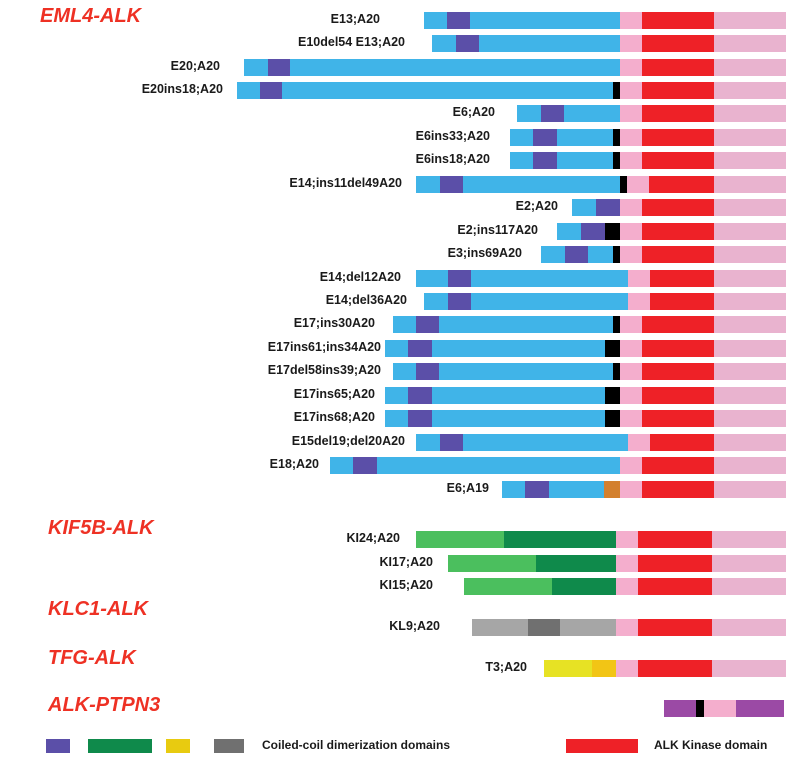  Describe the element at coordinates (406, 585) in the screenshot. I see `variant-label: KI15;A20` at that location.